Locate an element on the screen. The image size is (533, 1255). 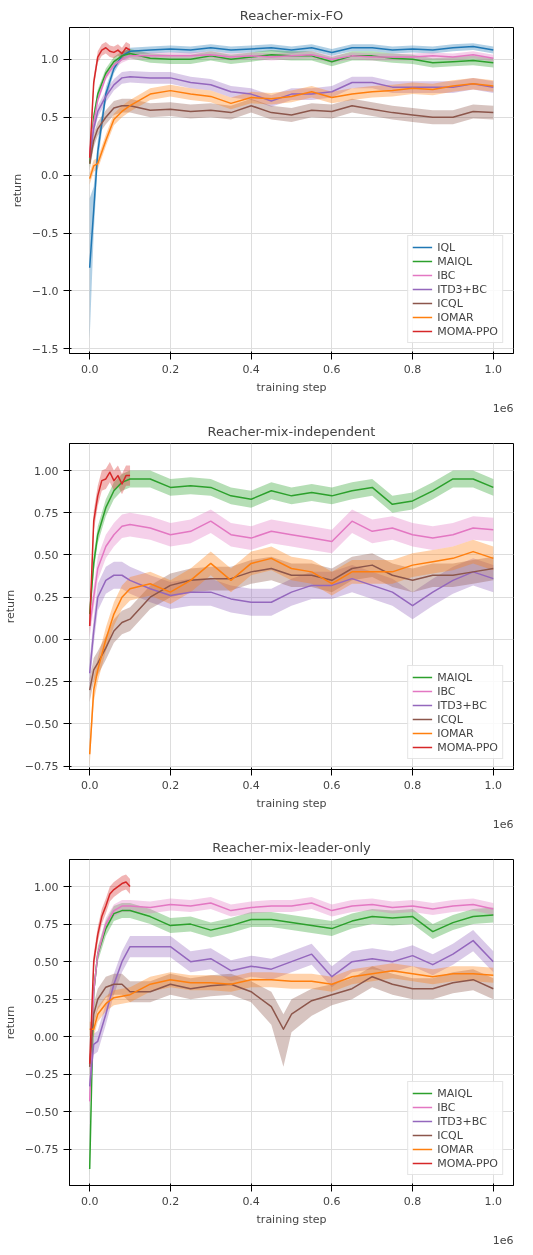
legend-label: IQL is located at coordinates (447, 247).